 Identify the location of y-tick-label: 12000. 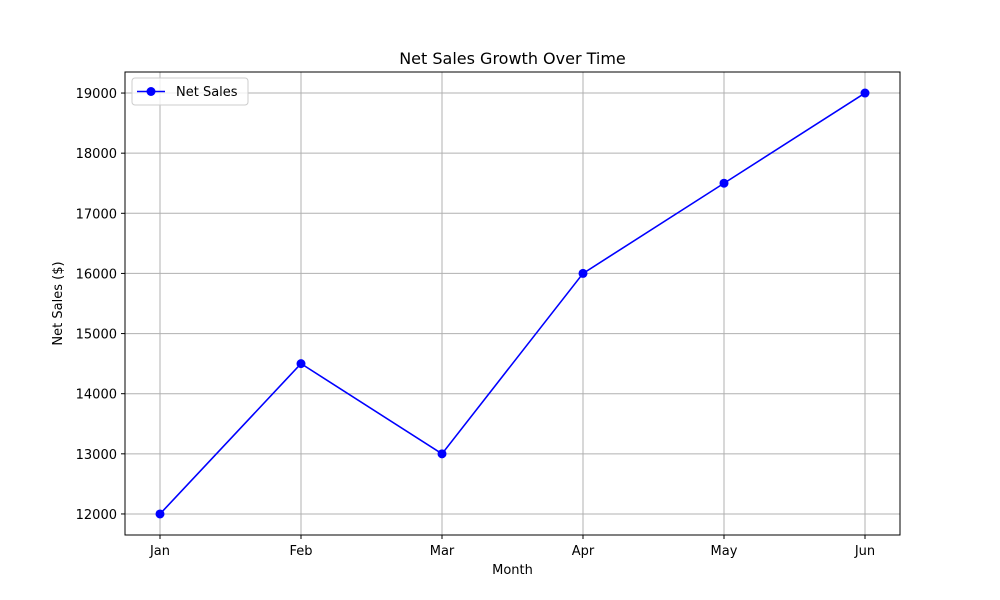
(96, 515).